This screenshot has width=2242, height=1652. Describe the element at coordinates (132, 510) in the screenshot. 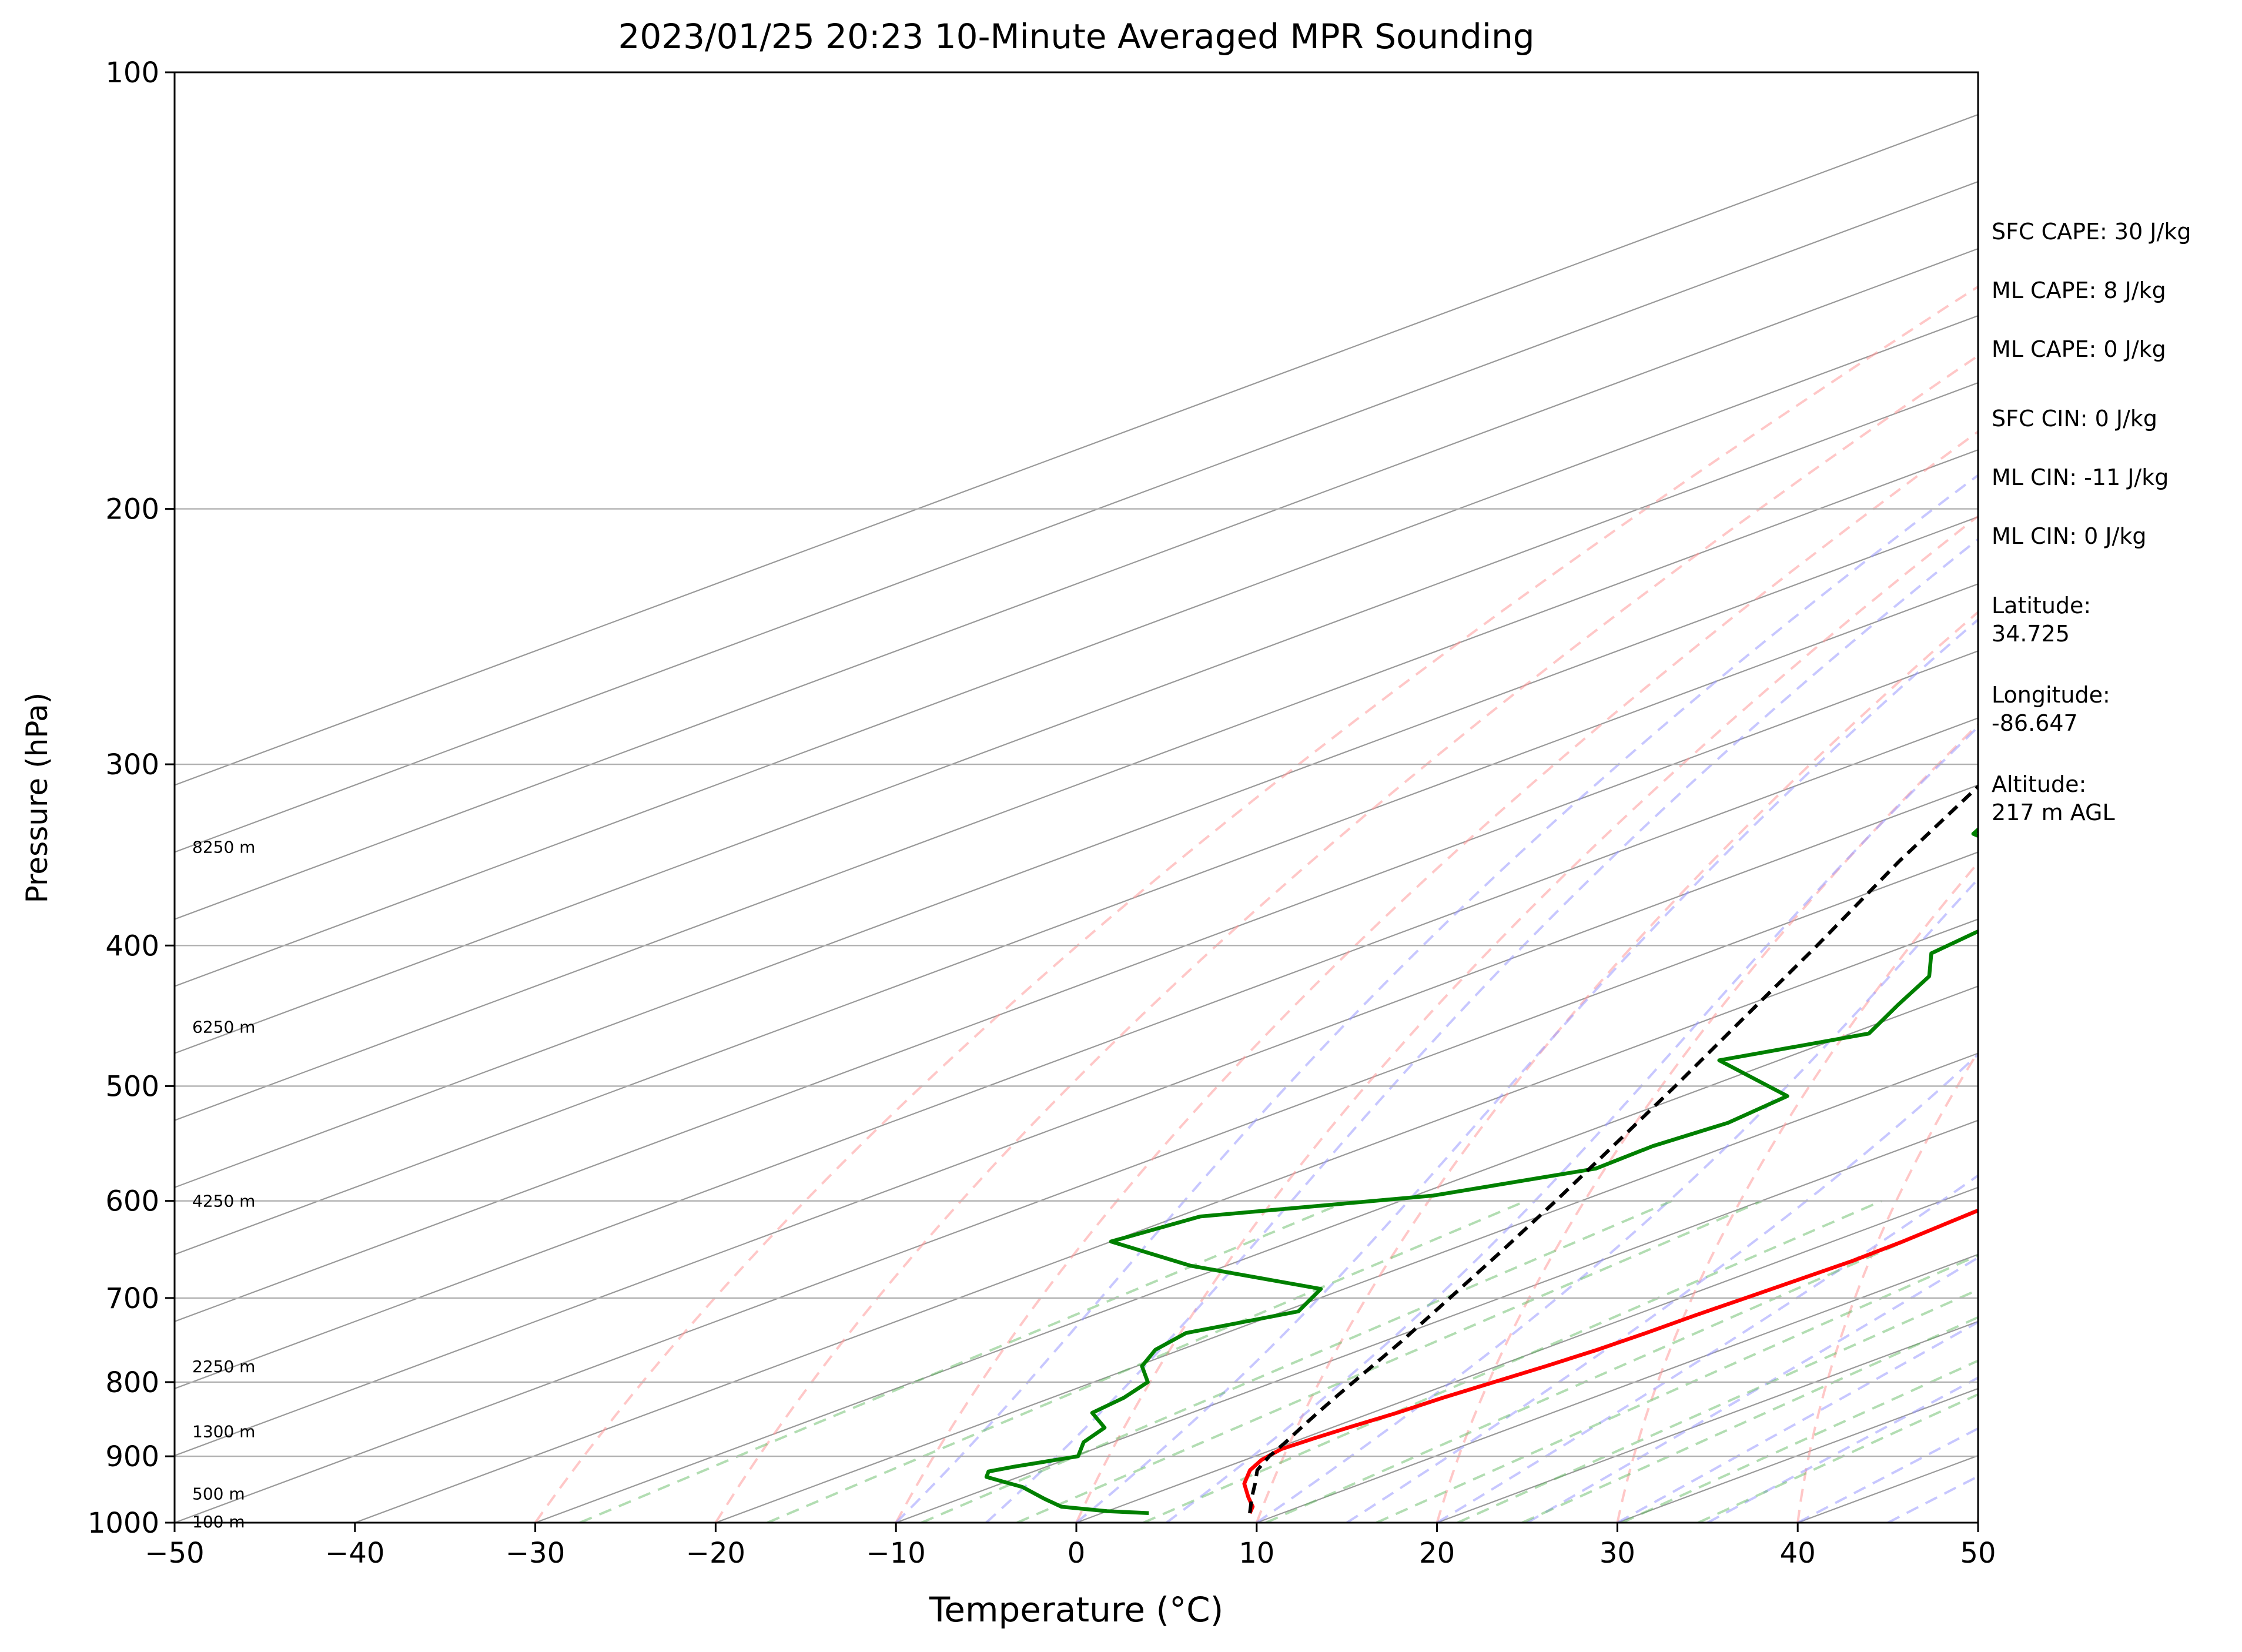

I see `y-tick-label: 200` at that location.